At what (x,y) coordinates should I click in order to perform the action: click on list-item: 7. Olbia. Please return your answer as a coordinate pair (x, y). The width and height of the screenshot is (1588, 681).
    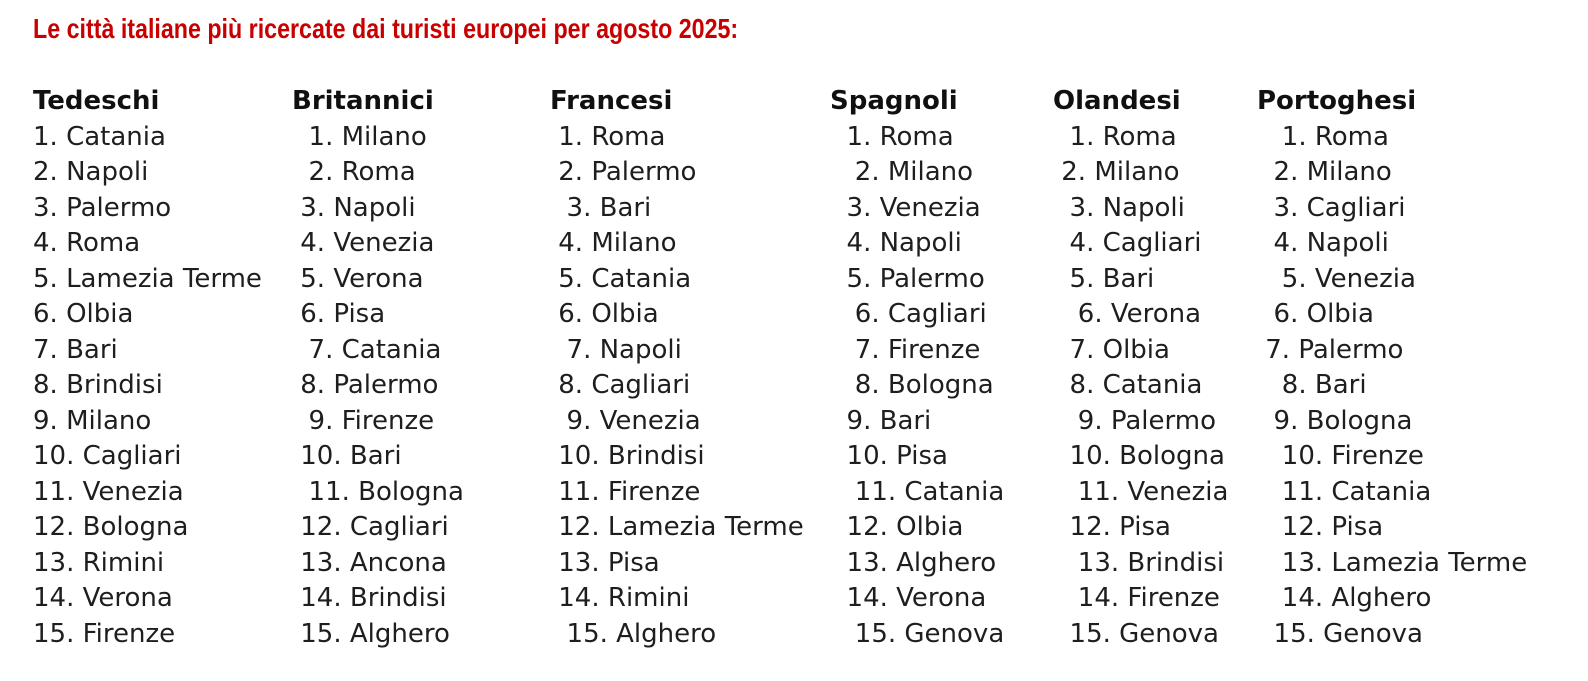
    Looking at the image, I should click on (1111, 349).